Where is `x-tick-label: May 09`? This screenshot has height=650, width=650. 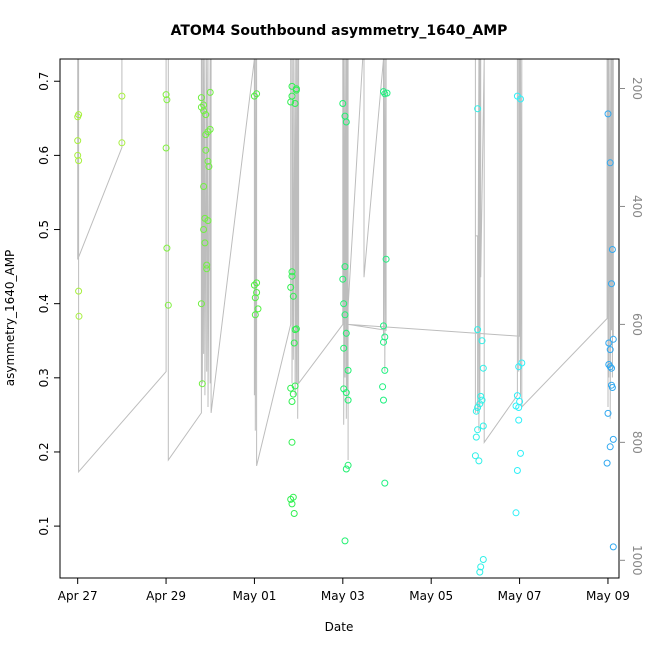
x-tick-label: May 09 is located at coordinates (608, 596).